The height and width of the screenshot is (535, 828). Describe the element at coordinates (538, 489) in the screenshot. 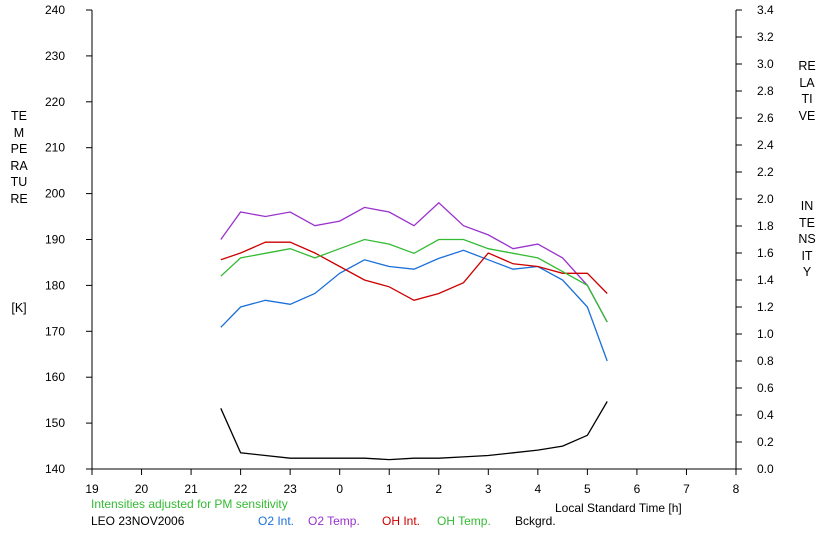

I see `x-tick-label: 4` at that location.